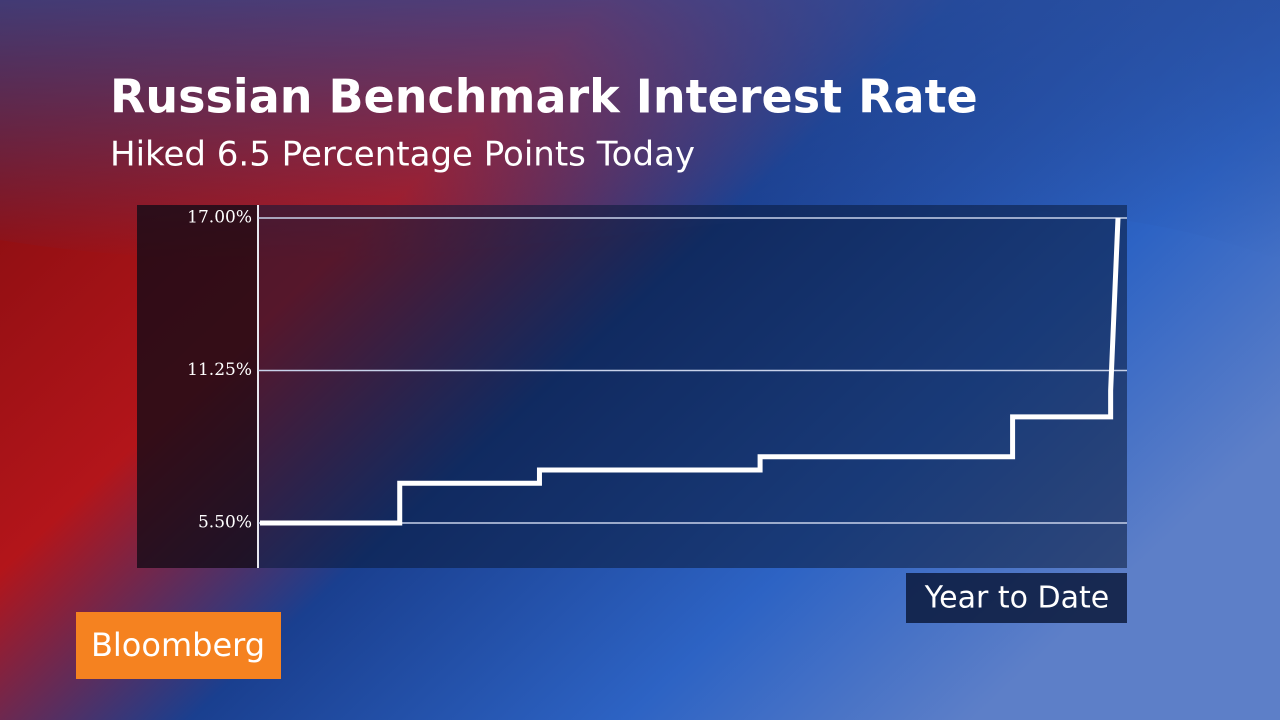  I want to click on y-tick-label: 11.25%, so click(219, 370).